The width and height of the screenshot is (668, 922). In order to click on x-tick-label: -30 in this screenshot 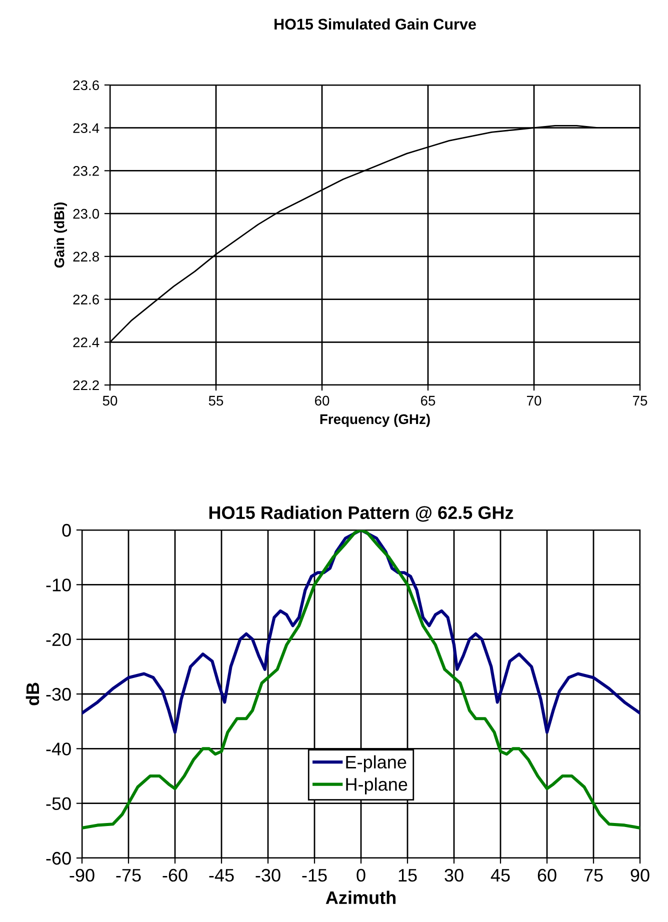, I will do `click(268, 875)`.